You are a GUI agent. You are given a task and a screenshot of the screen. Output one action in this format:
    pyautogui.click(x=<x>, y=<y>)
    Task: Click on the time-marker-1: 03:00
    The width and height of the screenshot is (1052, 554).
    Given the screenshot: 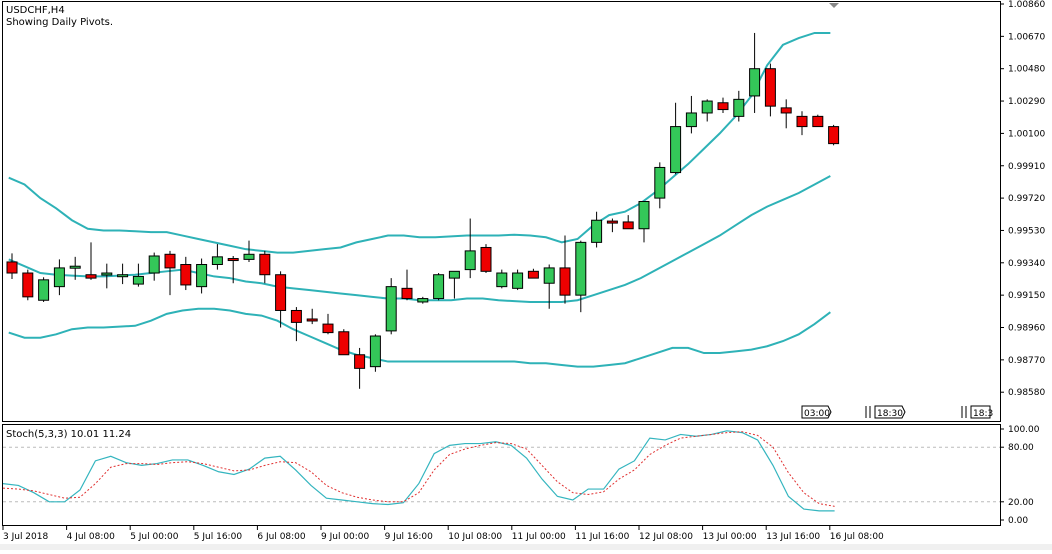 What is the action you would take?
    pyautogui.click(x=816, y=412)
    